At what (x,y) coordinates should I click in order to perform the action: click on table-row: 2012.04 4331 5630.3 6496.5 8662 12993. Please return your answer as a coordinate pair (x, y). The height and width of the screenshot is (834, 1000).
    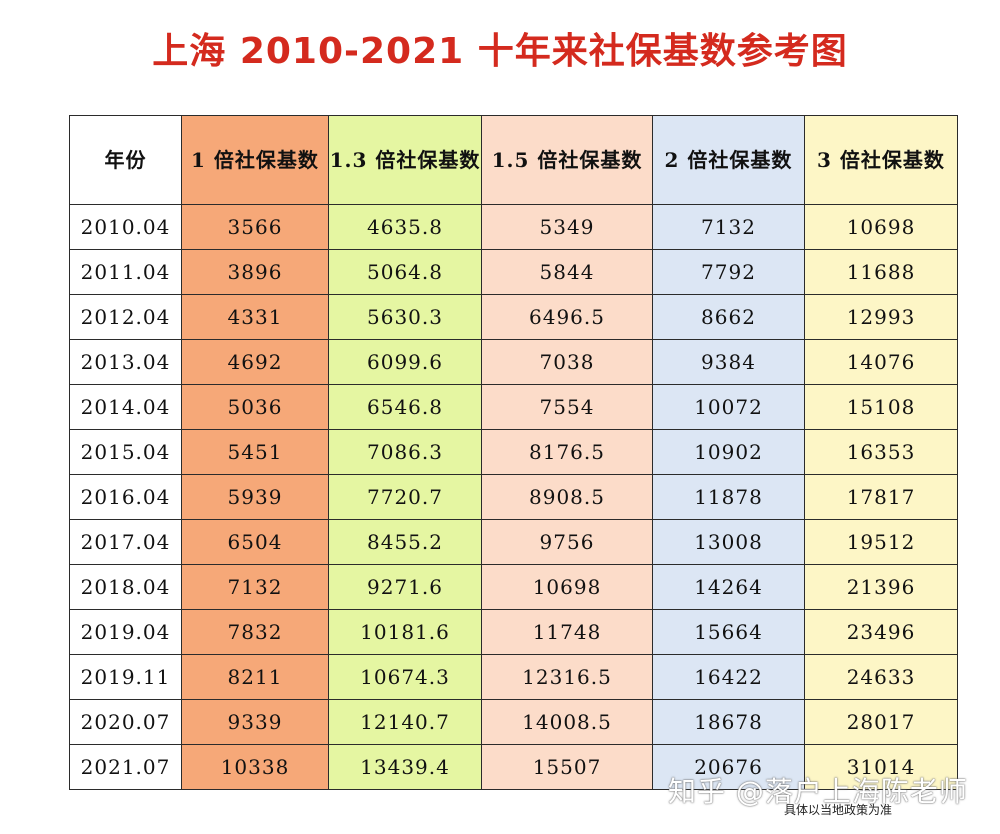
    Looking at the image, I should click on (513, 317).